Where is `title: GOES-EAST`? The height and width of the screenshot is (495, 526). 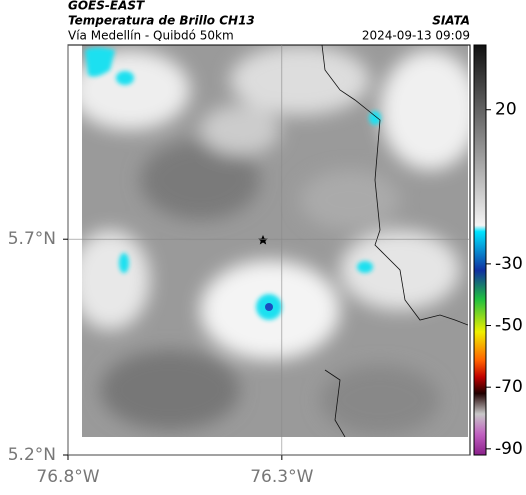 title: GOES-EAST is located at coordinates (106, 6).